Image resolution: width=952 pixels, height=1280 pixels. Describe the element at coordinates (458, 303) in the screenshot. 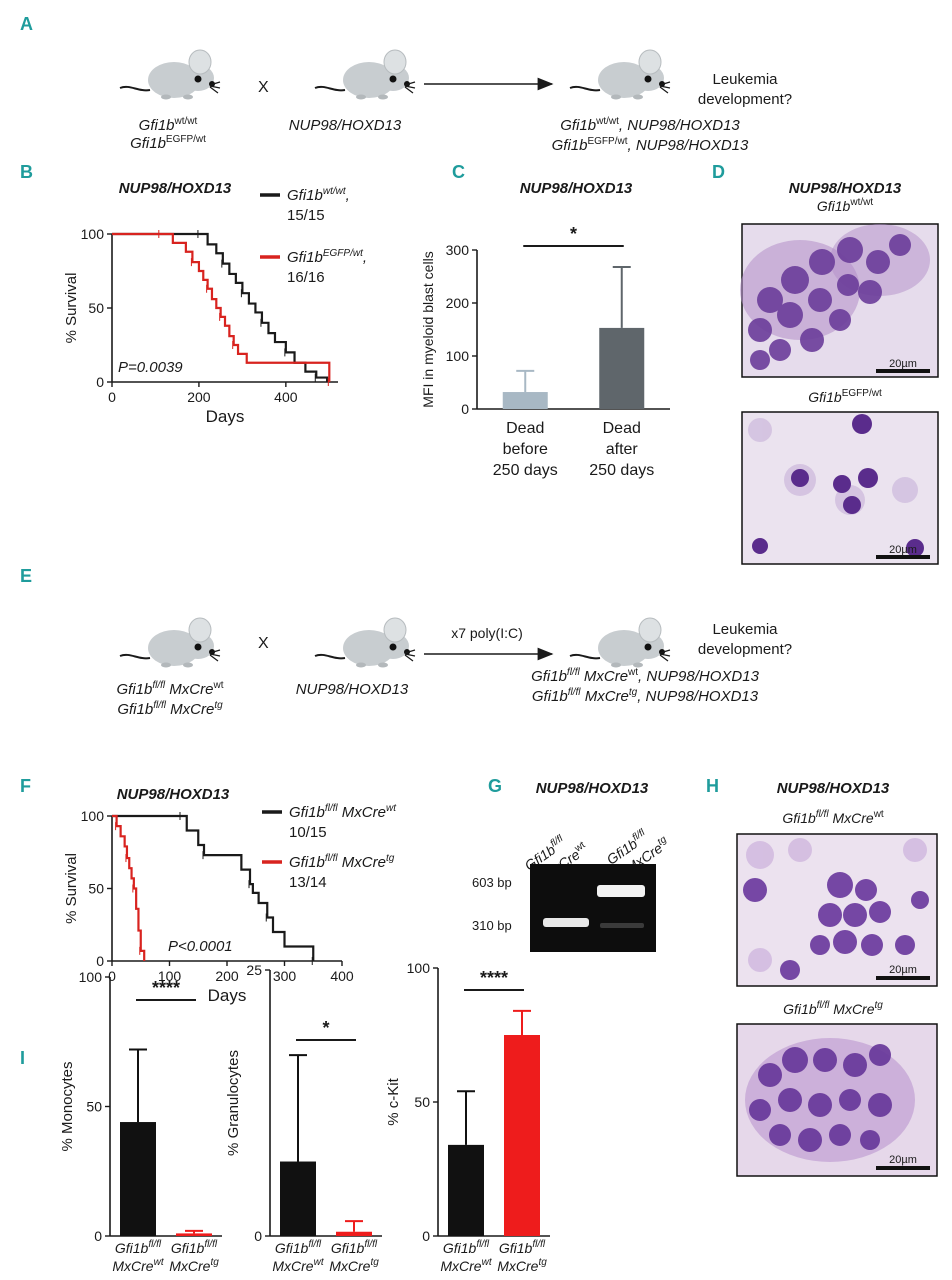

I see `y-tick-label: 200` at that location.